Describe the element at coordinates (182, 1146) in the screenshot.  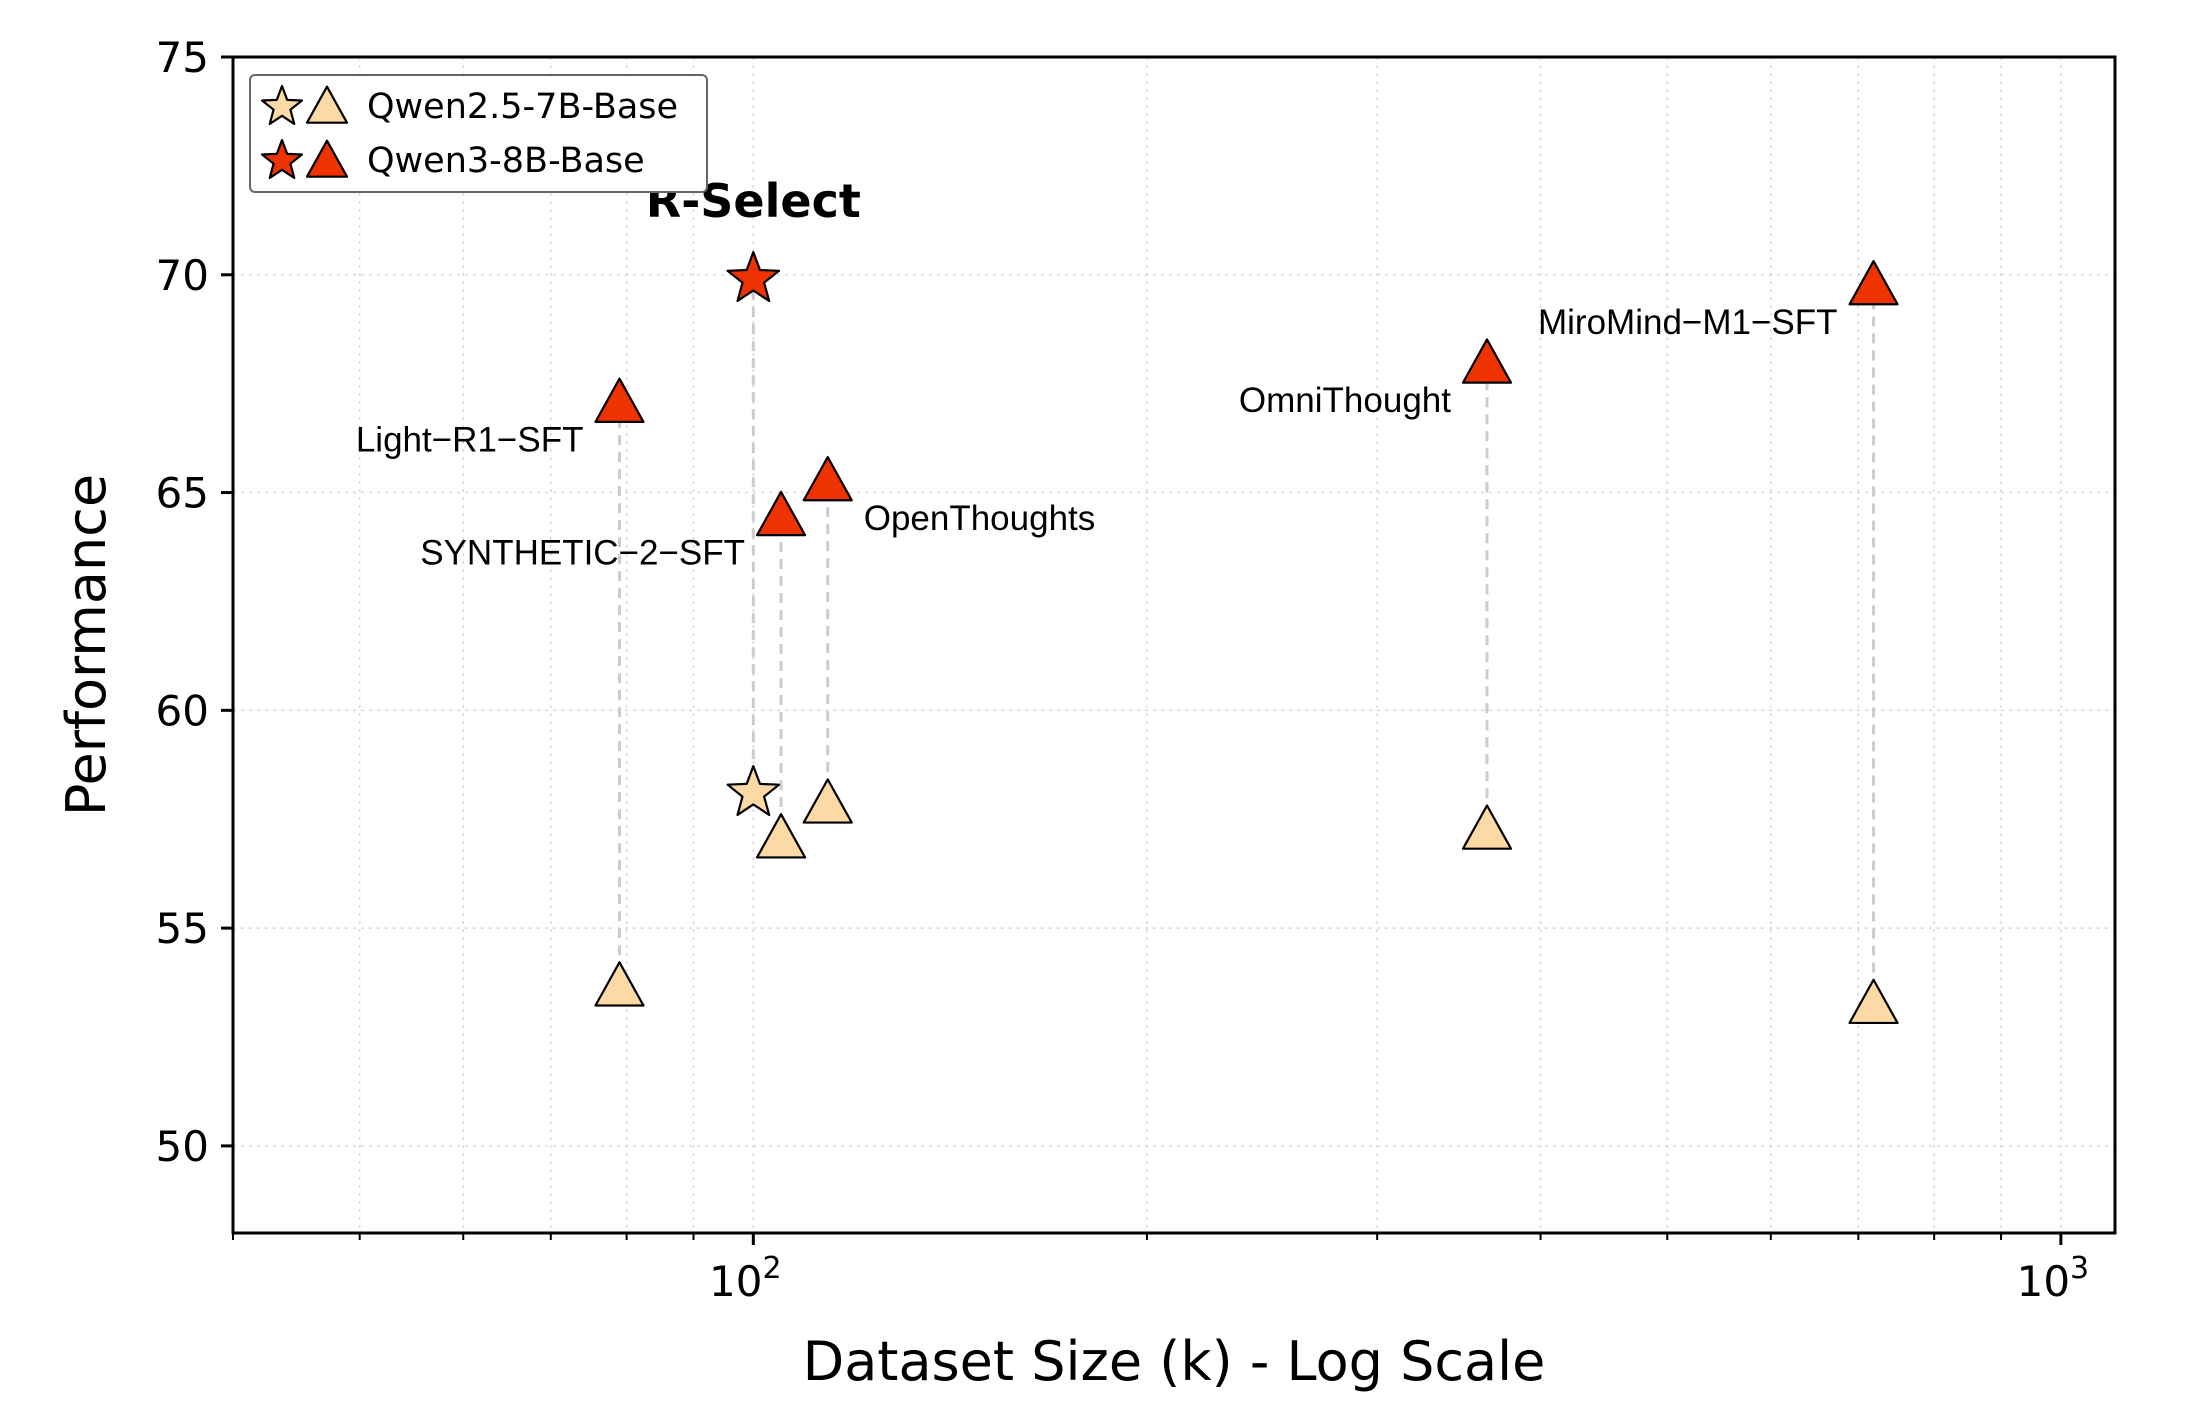
I see `y-tick-label: 50` at that location.